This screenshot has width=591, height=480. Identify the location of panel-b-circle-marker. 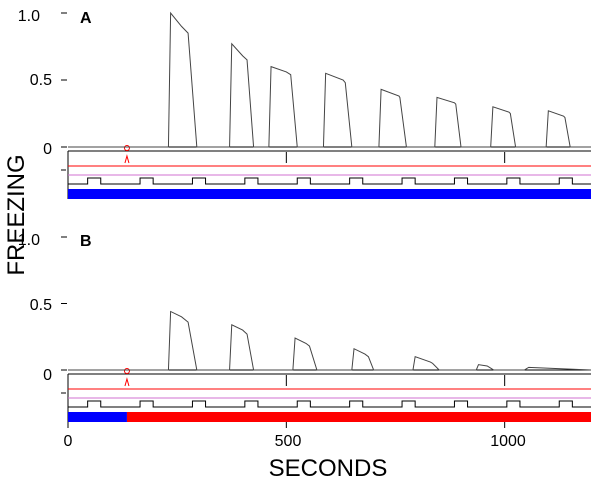
(126, 371).